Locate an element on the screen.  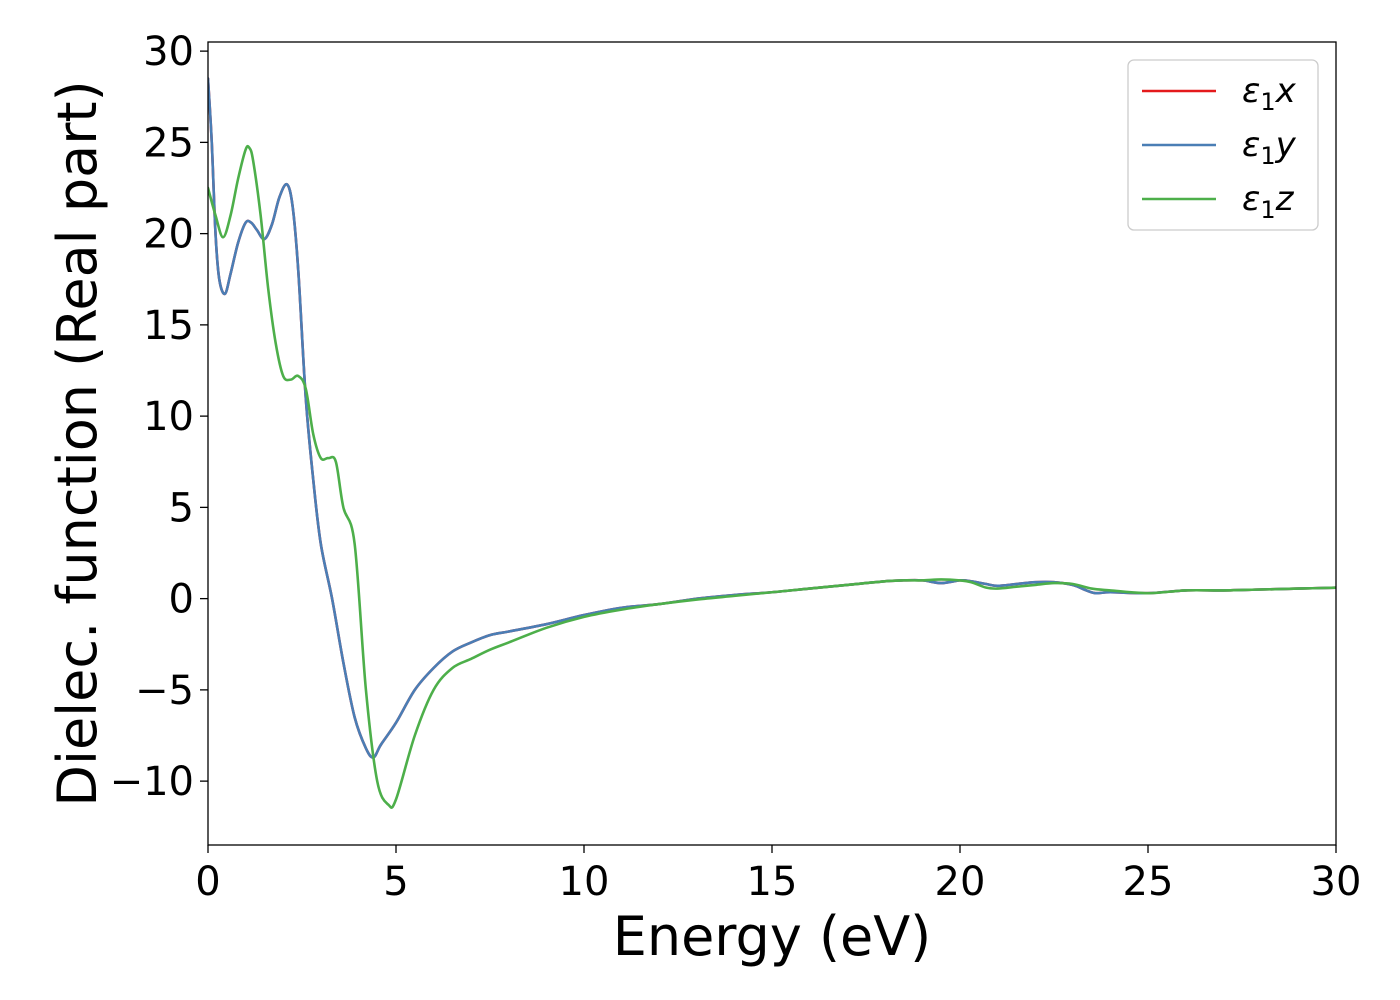
x-tick-label: 15 is located at coordinates (772, 882).